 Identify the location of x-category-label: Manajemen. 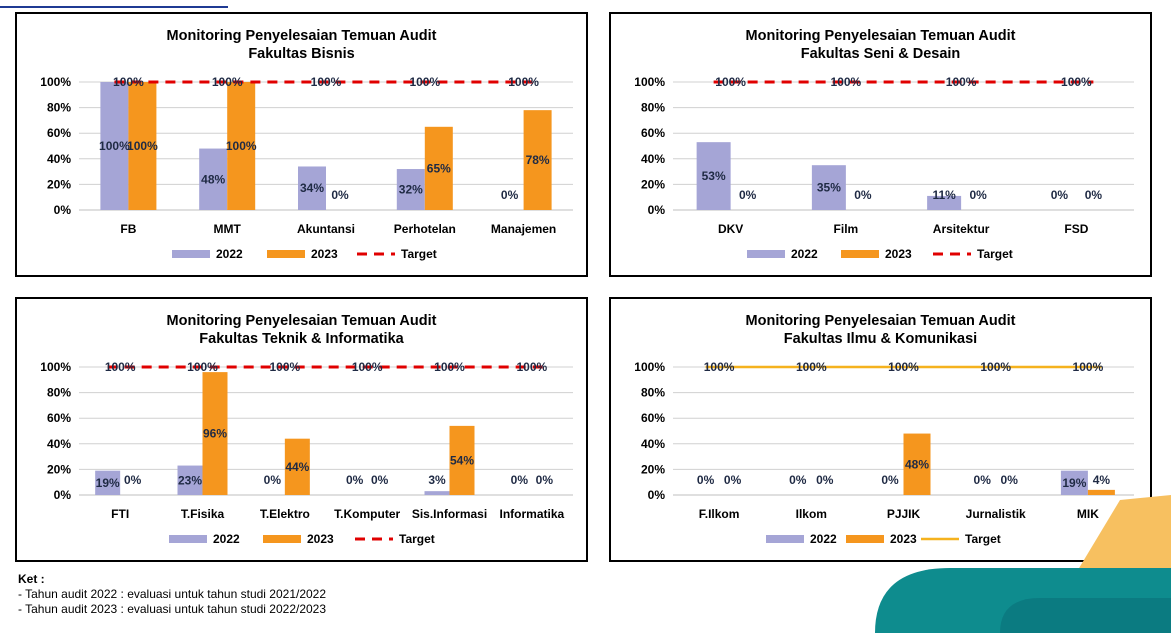
(523, 229).